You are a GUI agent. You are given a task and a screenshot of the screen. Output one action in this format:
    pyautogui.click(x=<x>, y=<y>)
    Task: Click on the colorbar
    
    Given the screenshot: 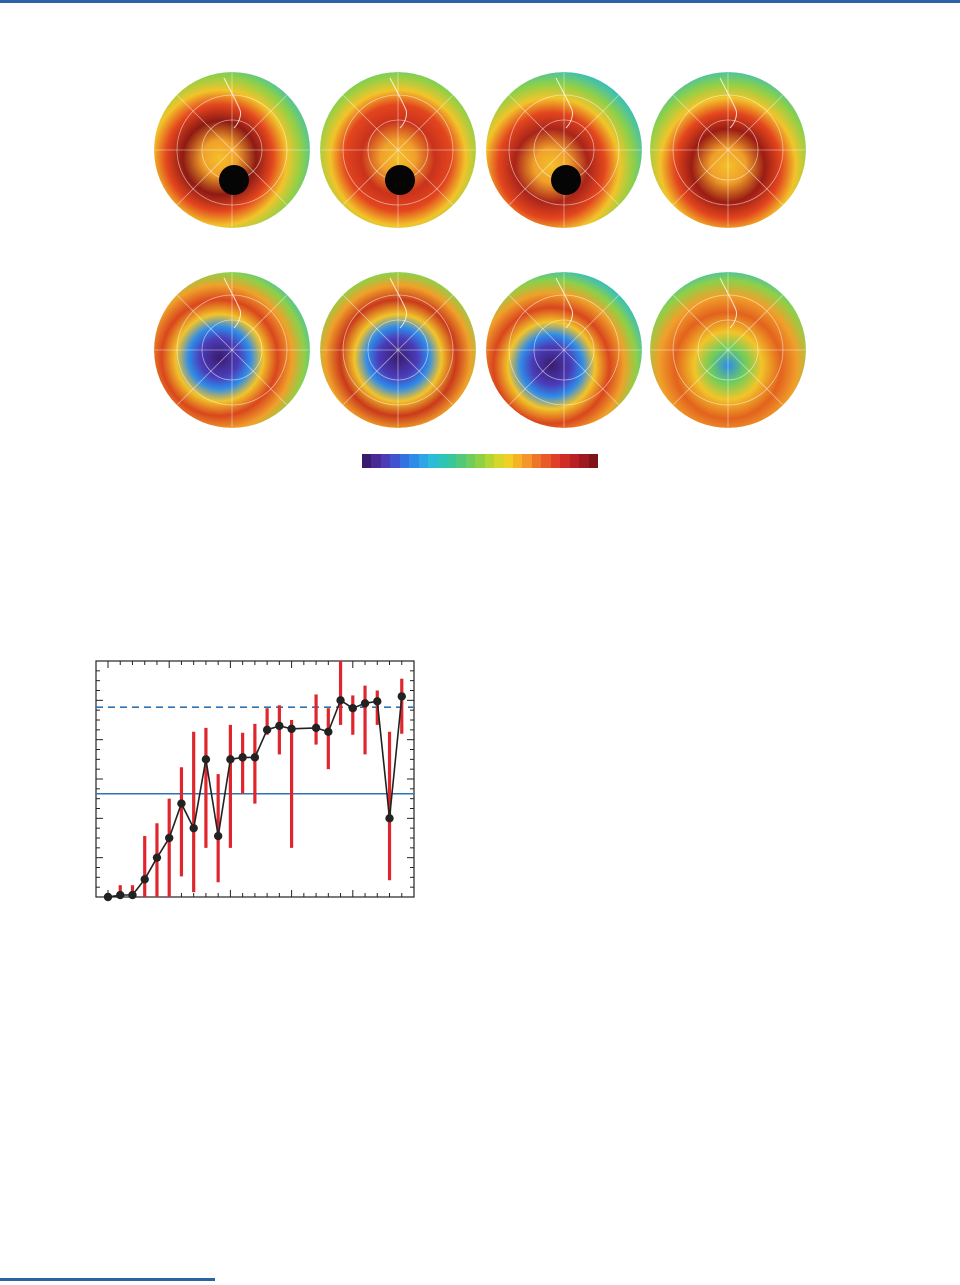 What is the action you would take?
    pyautogui.click(x=480, y=461)
    